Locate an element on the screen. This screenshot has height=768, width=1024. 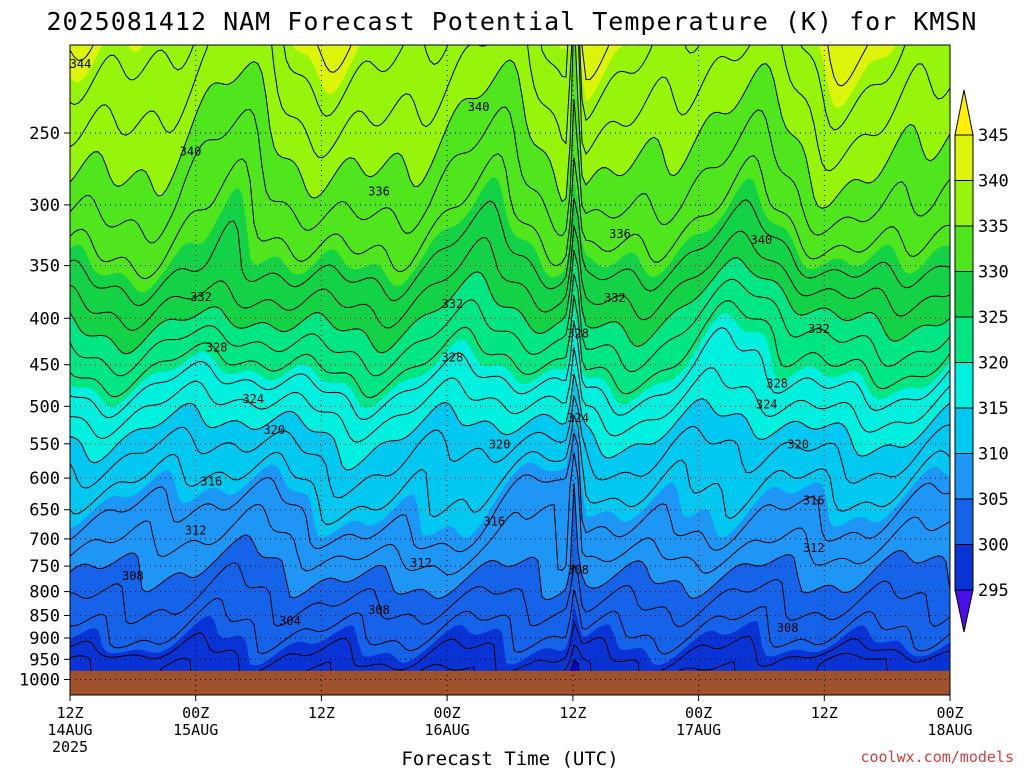
y-tick-label: 400 is located at coordinates (44, 319).